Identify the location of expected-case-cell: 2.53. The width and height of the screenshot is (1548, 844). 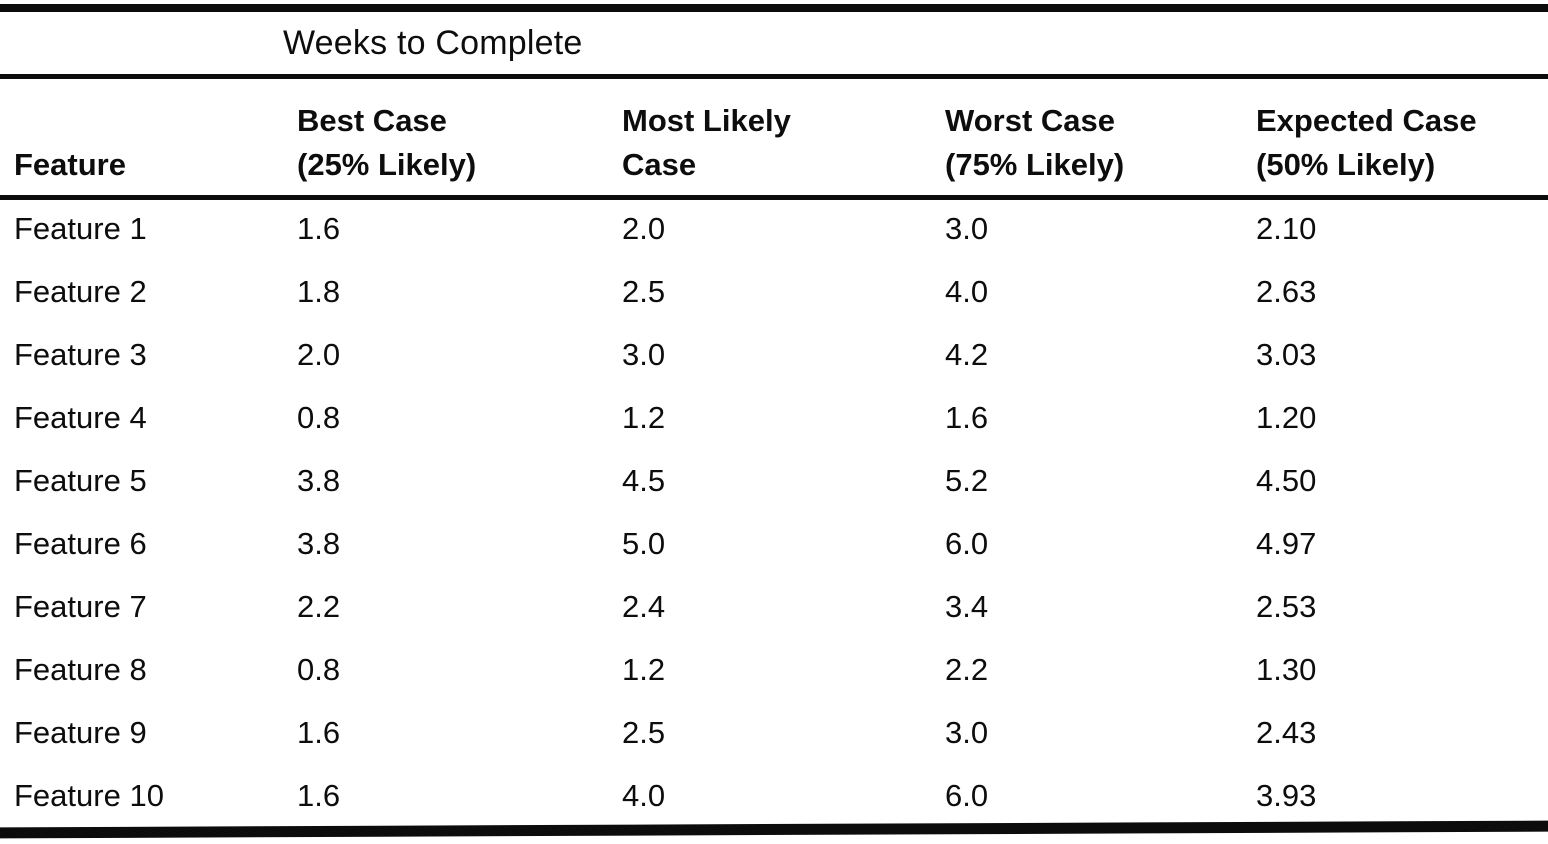
(1286, 606).